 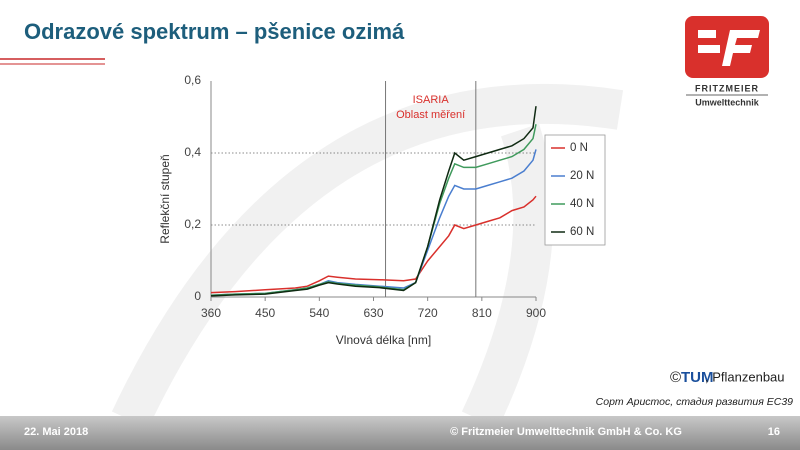 I want to click on footer-company: © Fritzmeier Umwelttechnik GmbH & Co. KG, so click(x=566, y=432).